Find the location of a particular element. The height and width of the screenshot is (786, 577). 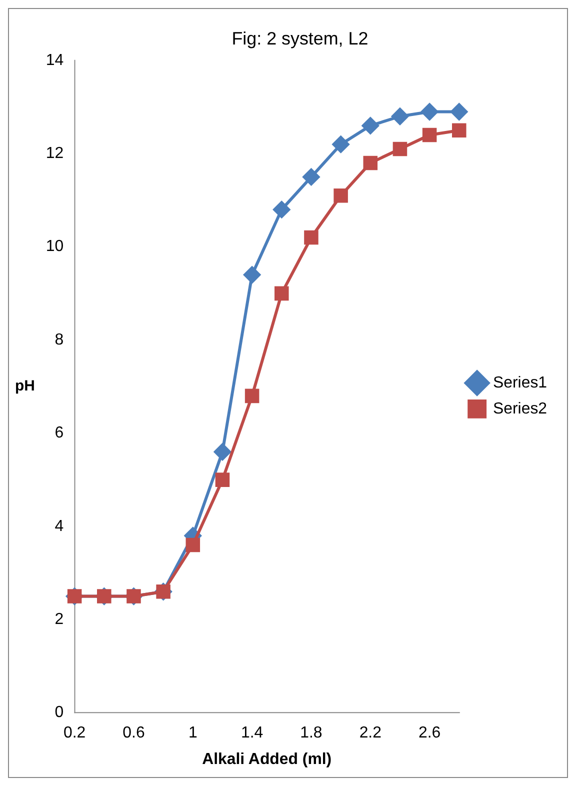

legend-label: Series1 is located at coordinates (520, 383).